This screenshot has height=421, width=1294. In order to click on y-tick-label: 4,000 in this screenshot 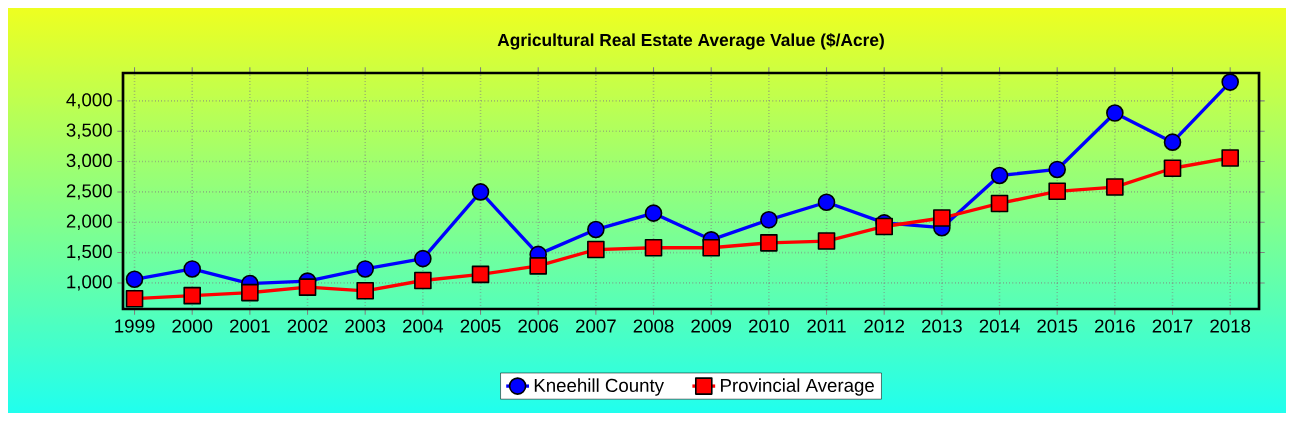, I will do `click(89, 101)`.